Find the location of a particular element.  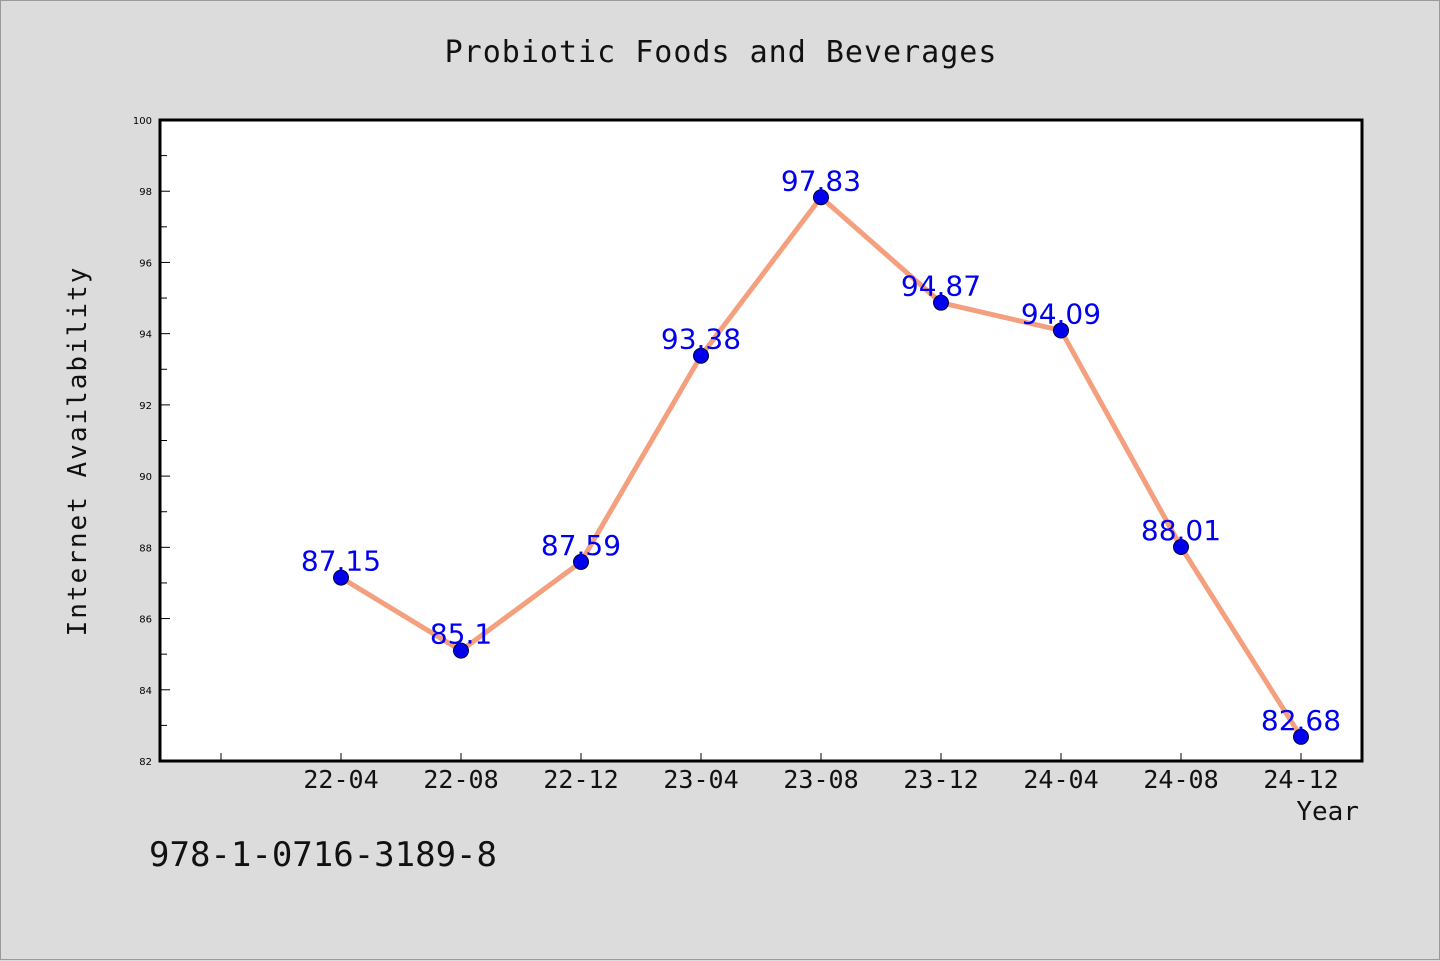

y-tick-label: 100 is located at coordinates (142, 121).